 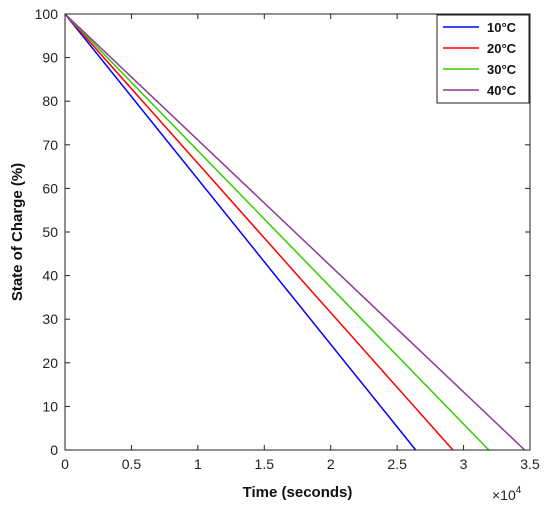 I want to click on y-tick-label: 80, so click(x=50, y=101).